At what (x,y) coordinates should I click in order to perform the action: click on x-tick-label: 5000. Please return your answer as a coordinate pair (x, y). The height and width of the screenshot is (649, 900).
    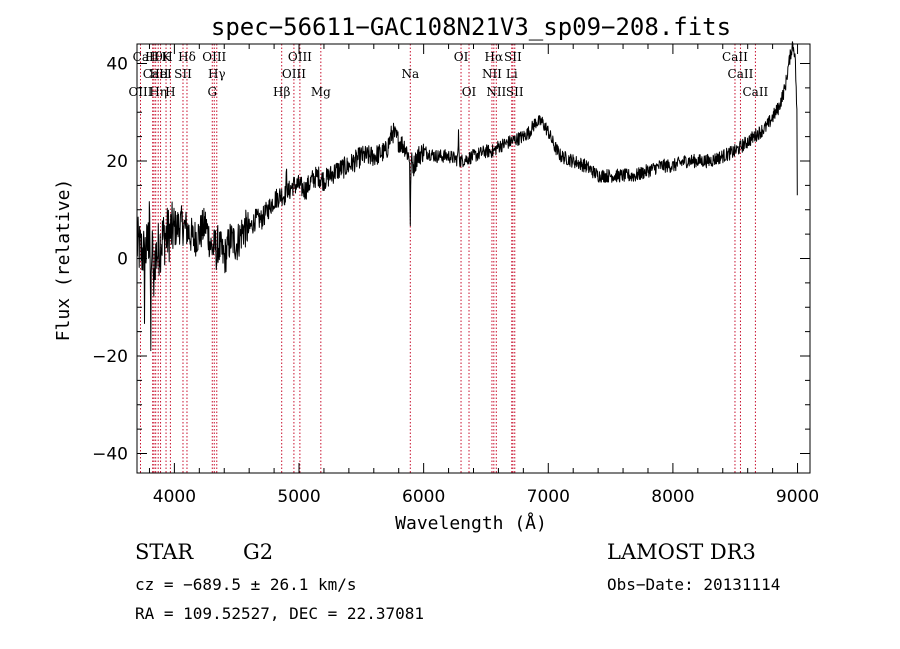
    Looking at the image, I should click on (298, 497).